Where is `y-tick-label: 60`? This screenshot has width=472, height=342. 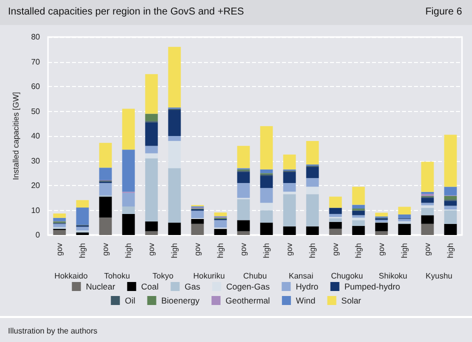
y-tick-label: 60 is located at coordinates (36, 86).